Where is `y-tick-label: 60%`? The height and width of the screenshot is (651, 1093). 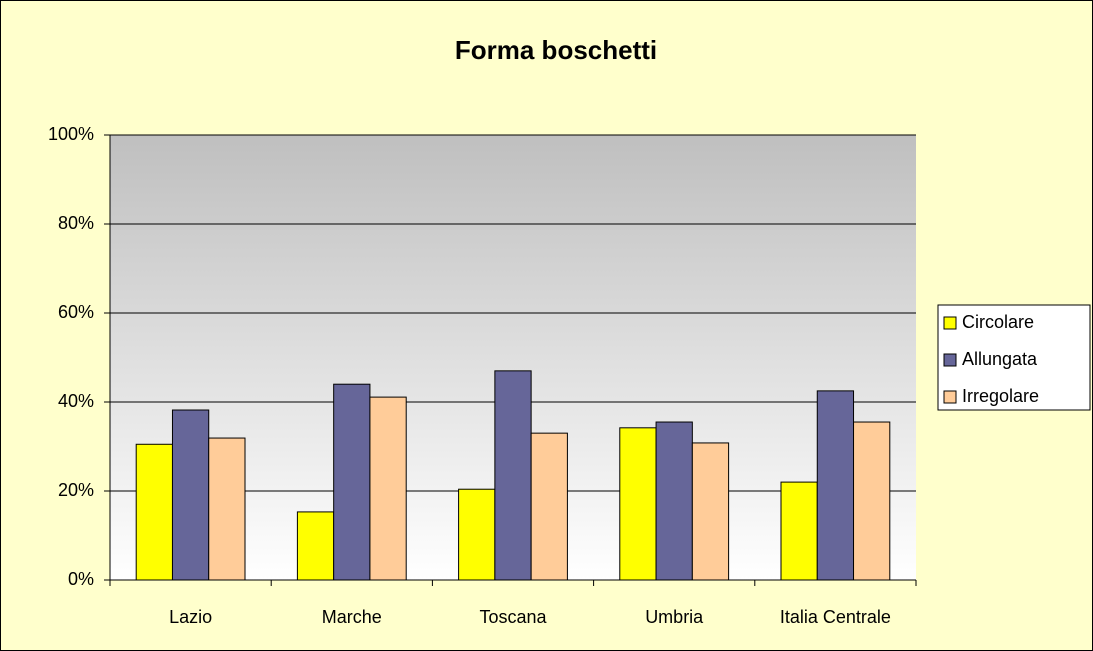 y-tick-label: 60% is located at coordinates (76, 312).